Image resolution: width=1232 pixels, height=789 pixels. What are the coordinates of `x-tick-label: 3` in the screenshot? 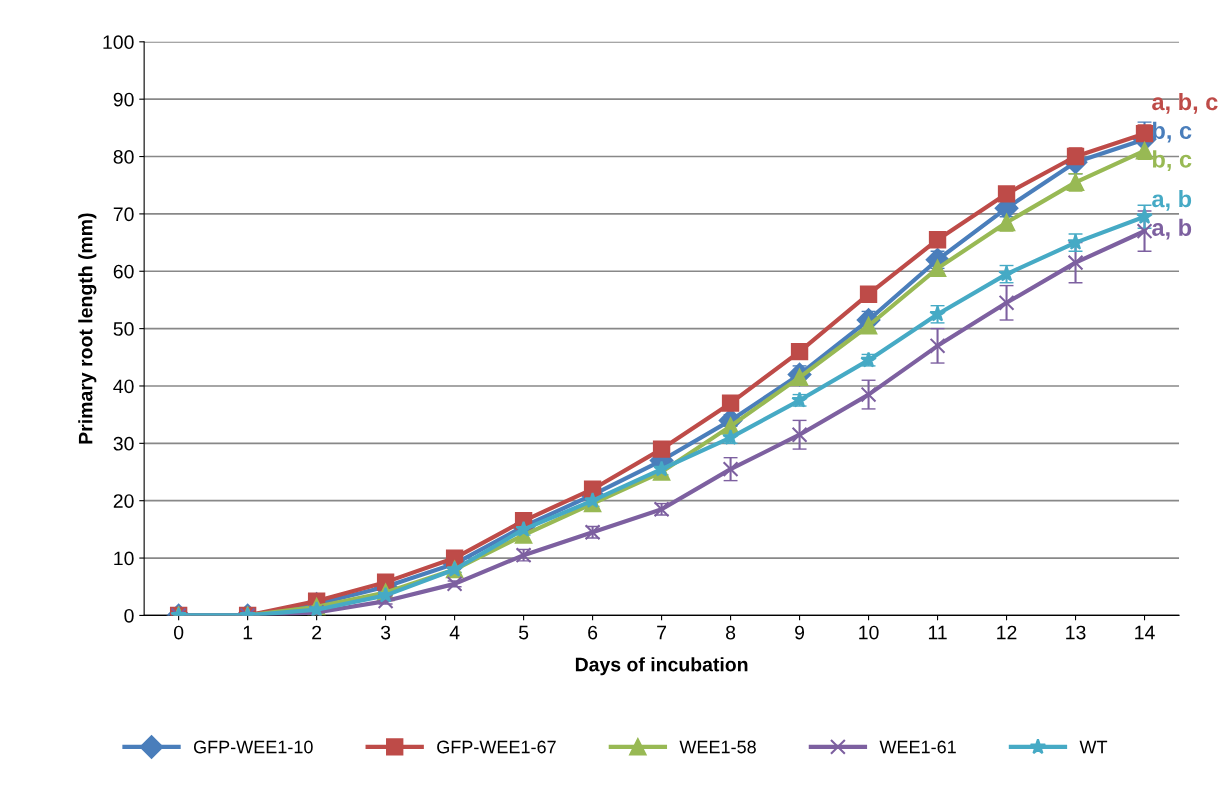 It's located at (385, 632).